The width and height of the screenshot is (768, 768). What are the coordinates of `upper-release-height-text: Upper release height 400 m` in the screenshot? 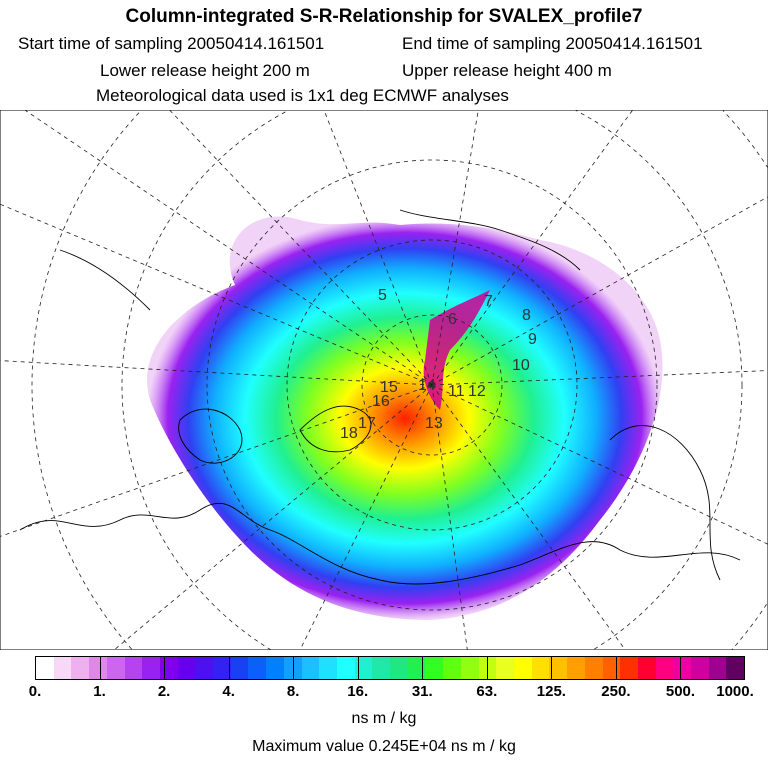 It's located at (507, 70).